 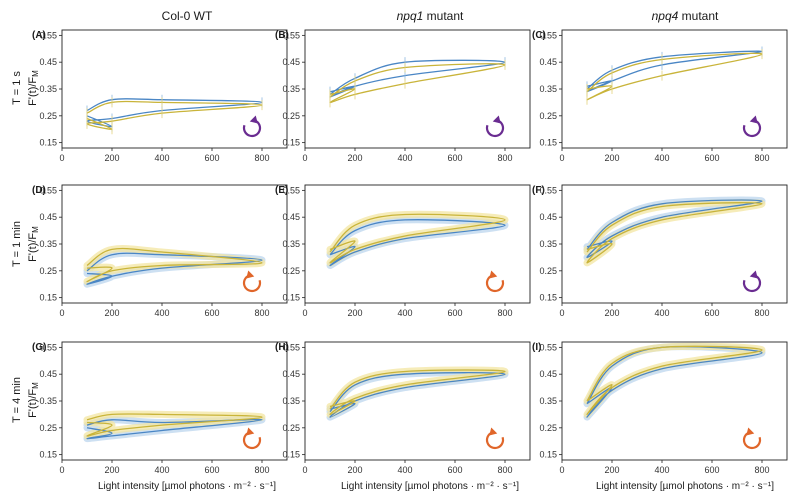 What do you see at coordinates (17, 400) in the screenshot?
I see `svg-text: T = 4 min` at bounding box center [17, 400].